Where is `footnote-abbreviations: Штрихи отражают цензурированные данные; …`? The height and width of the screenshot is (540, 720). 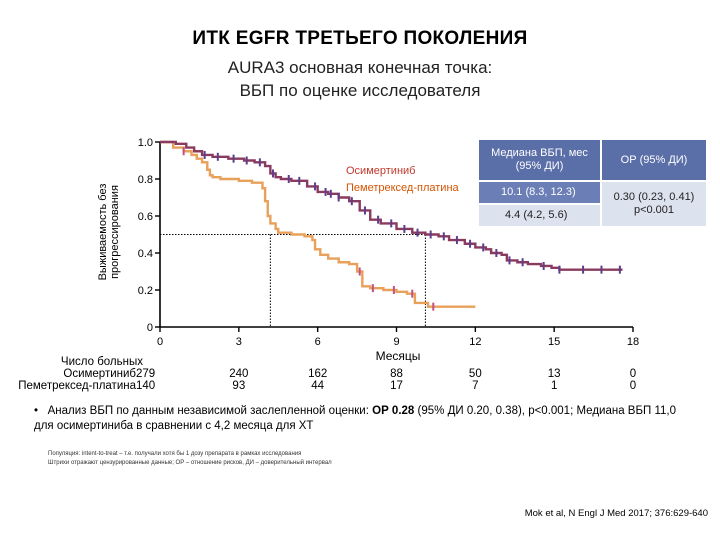
footnote-abbreviations: Штрихи отражают цензурированные данные; … is located at coordinates (190, 463).